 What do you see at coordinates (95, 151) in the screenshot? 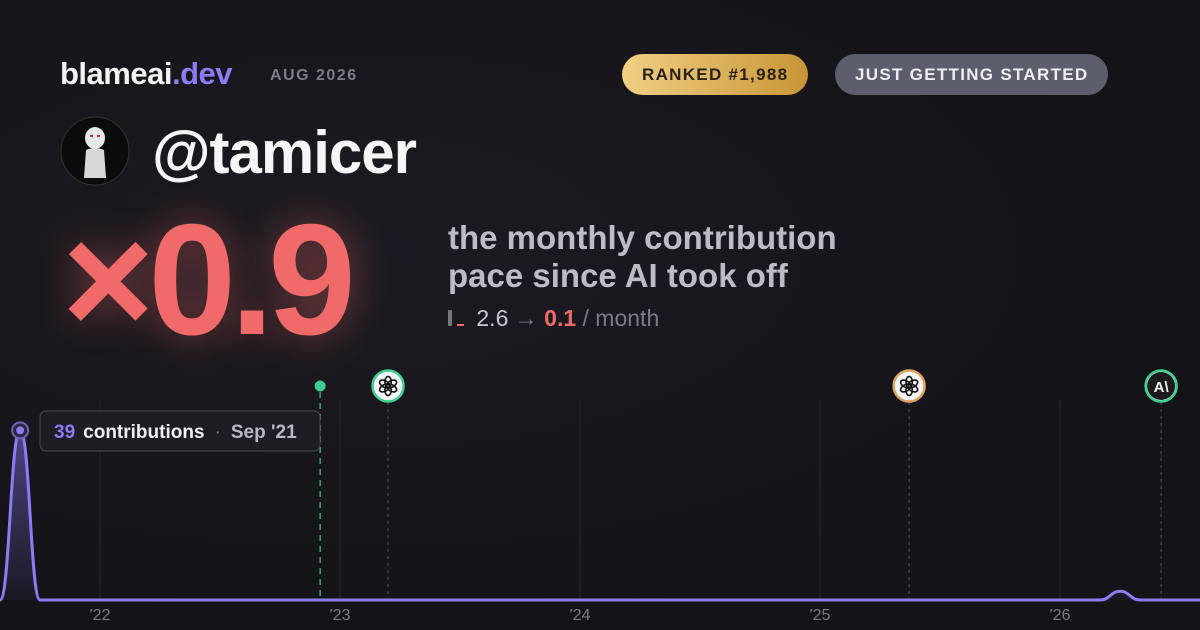
I see `avatar` at bounding box center [95, 151].